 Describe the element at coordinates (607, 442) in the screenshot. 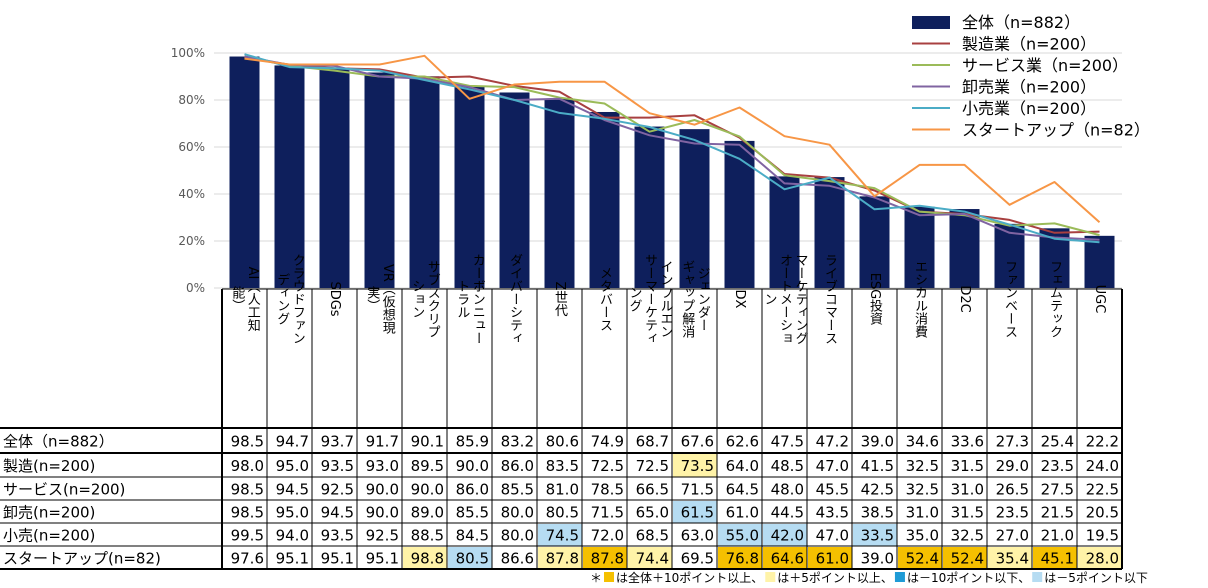

I see `table-cell: 74.9` at that location.